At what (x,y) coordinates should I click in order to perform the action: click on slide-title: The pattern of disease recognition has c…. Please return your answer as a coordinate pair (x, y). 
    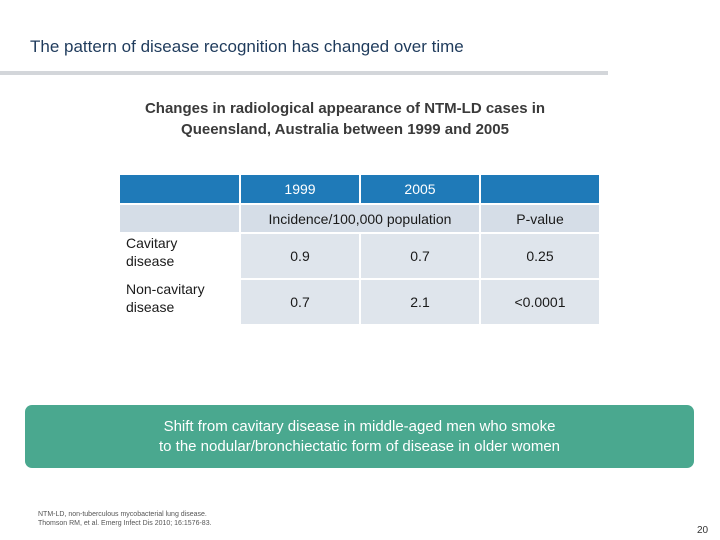
    Looking at the image, I should click on (247, 46).